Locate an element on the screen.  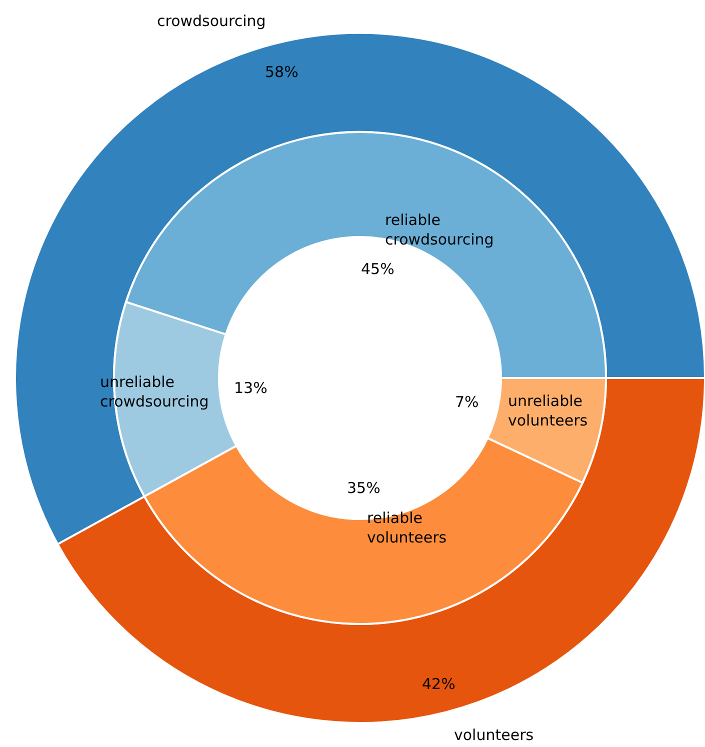
slice-label: reliable crowdsourcing is located at coordinates (439, 229).